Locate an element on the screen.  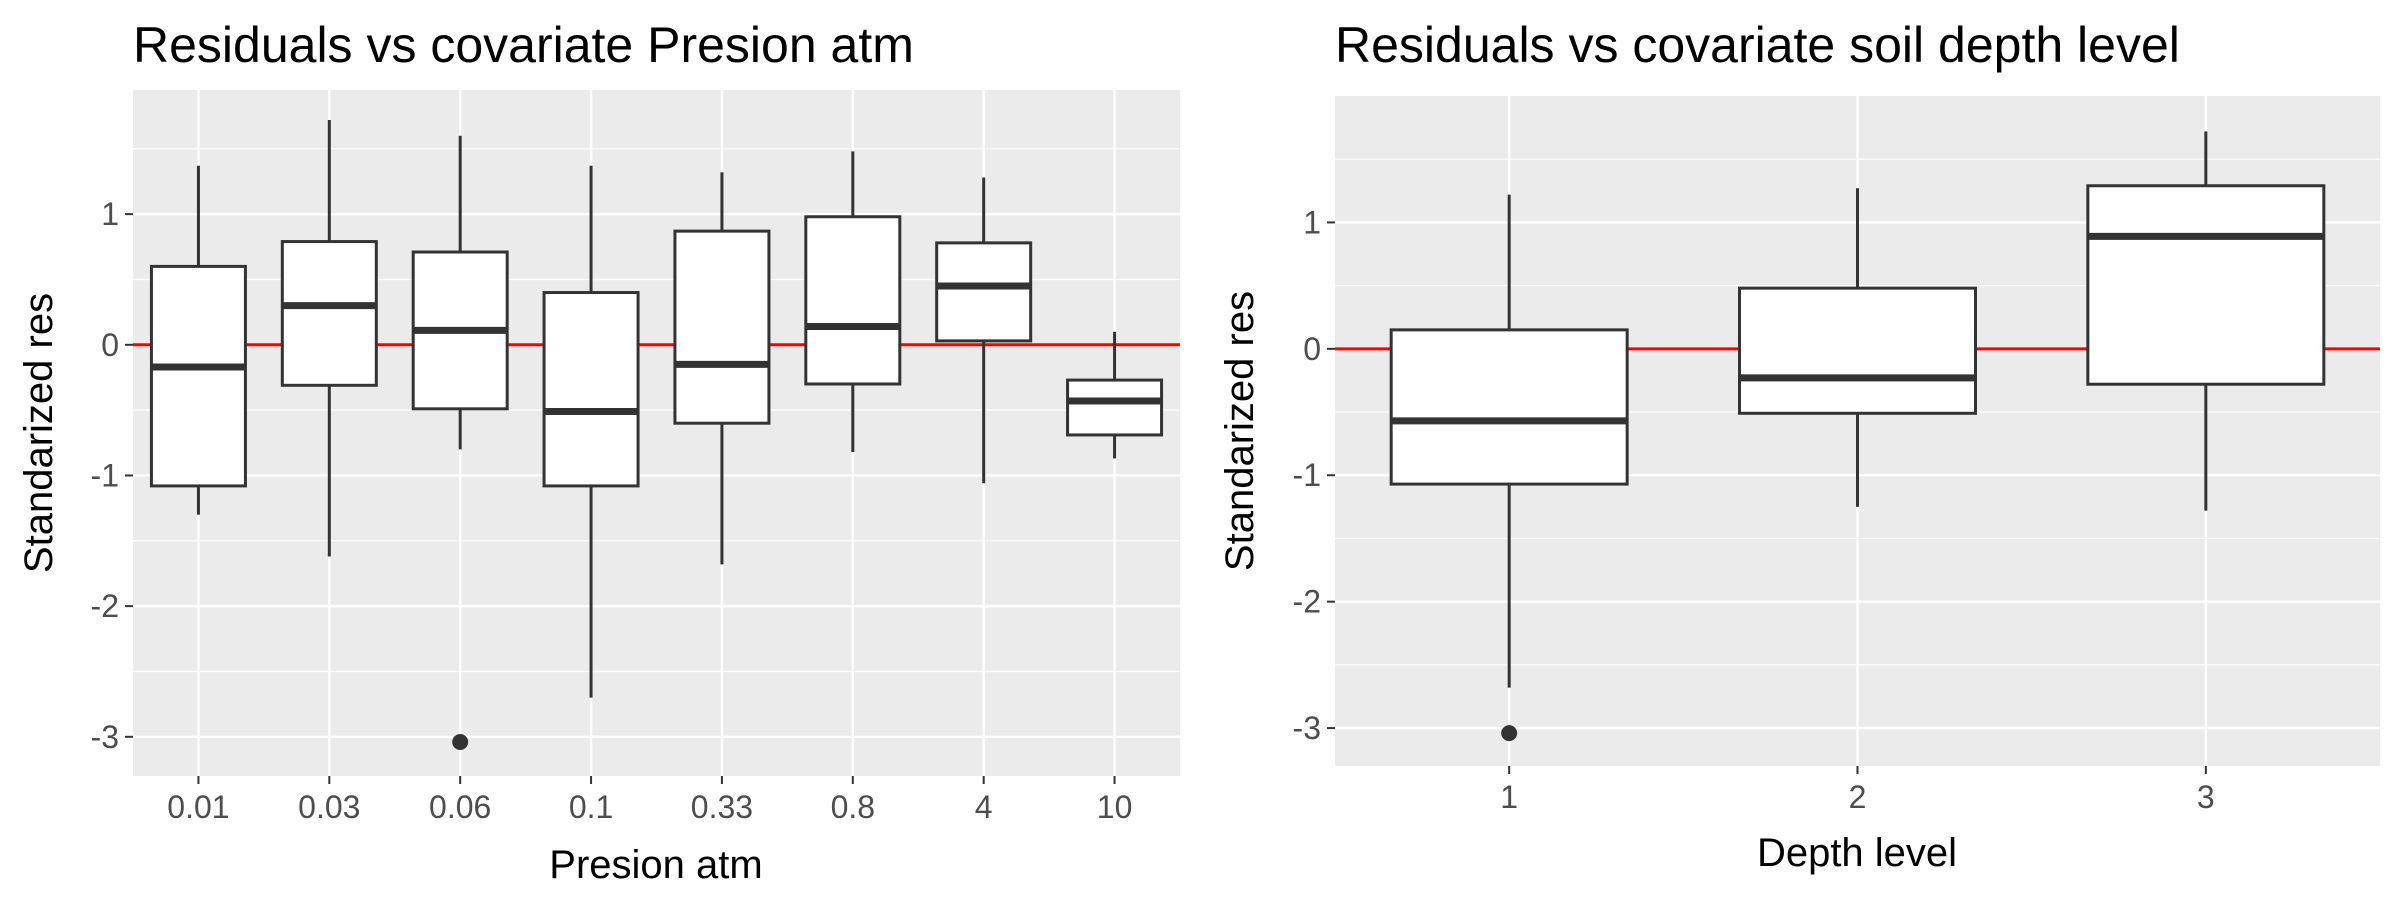
chart-left-y-axis-title: Standarized res is located at coordinates (39, 433).